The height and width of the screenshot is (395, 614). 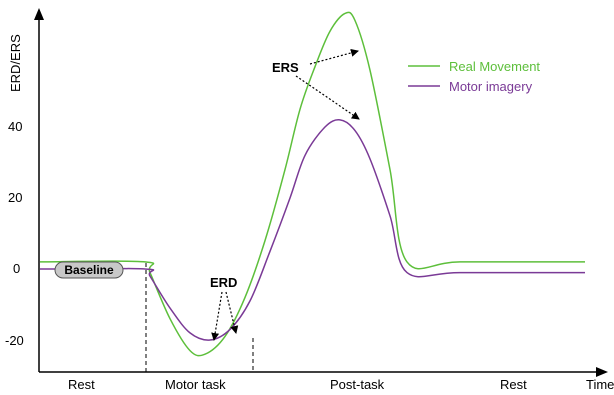 I want to click on y-tick-label: 20, so click(x=15, y=197).